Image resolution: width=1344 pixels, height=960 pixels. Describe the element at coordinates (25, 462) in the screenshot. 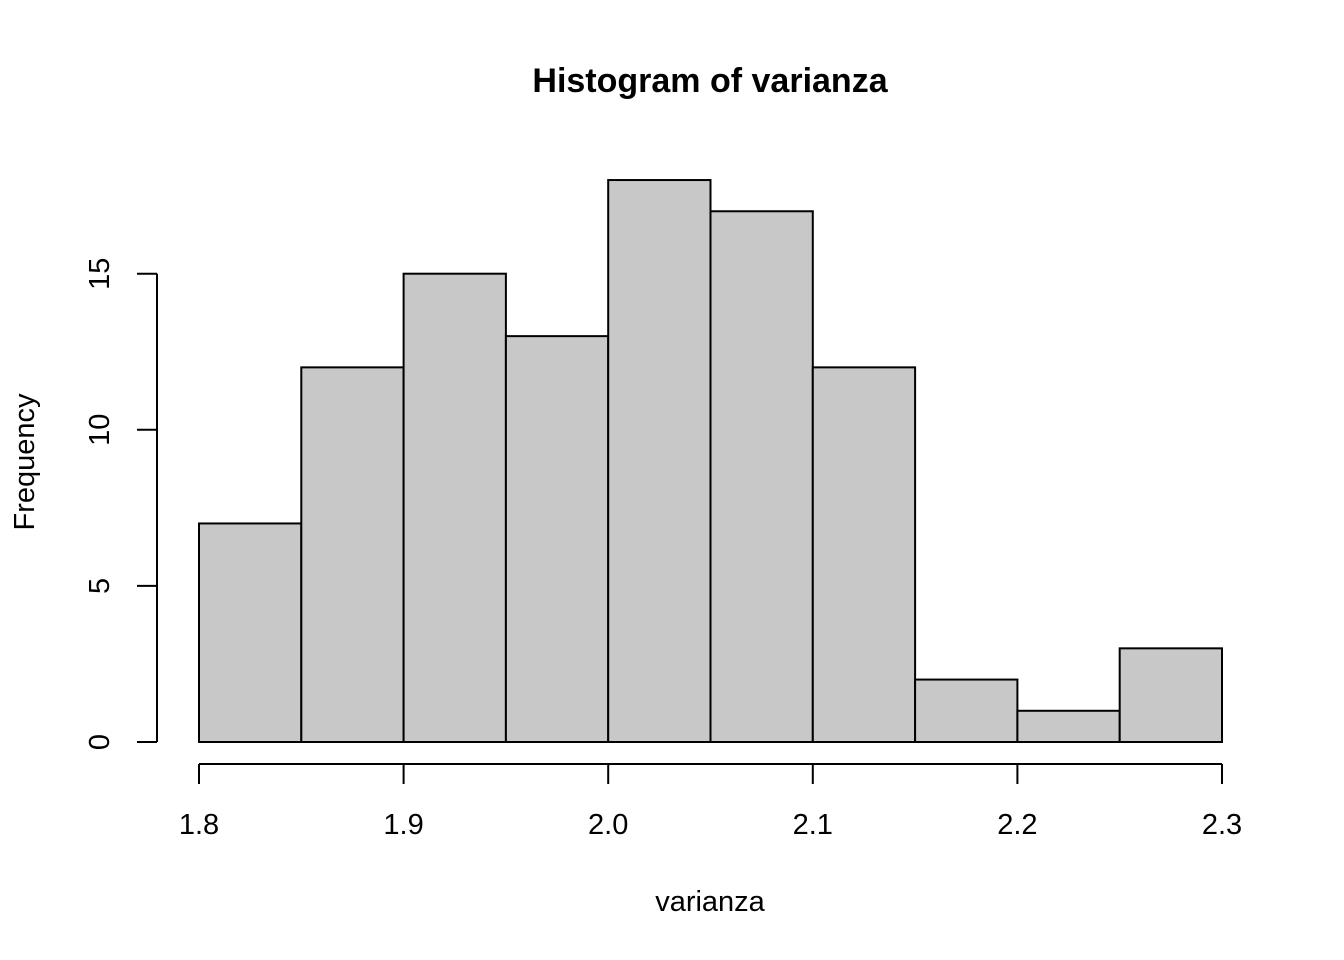

I see `y-axis-label: Frequency` at that location.